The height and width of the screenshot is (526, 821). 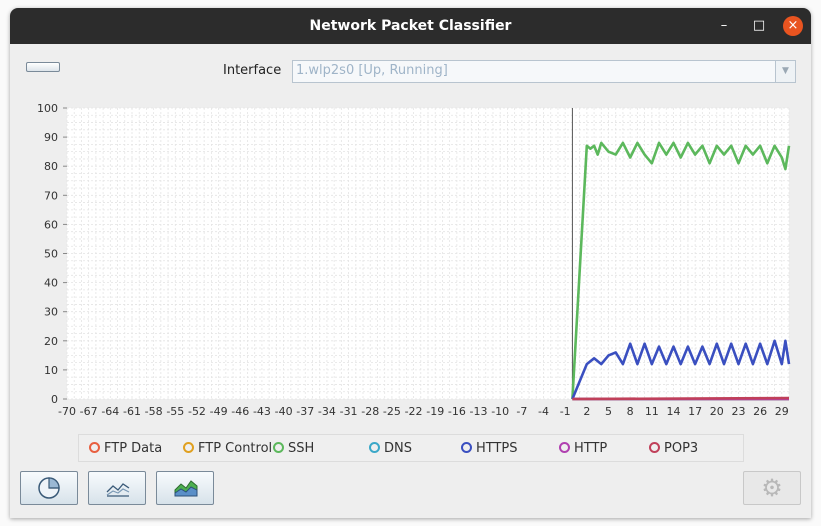 I want to click on pie-chart-icon, so click(x=49, y=488).